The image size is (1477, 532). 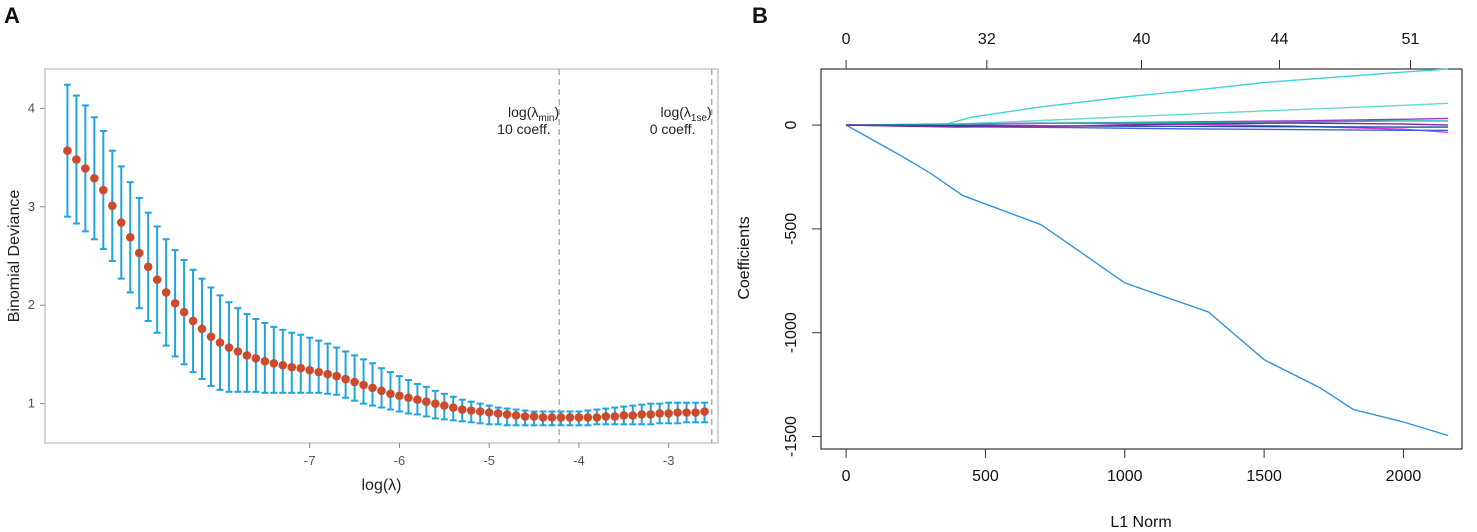 I want to click on x-tick-label: -6, so click(x=400, y=460).